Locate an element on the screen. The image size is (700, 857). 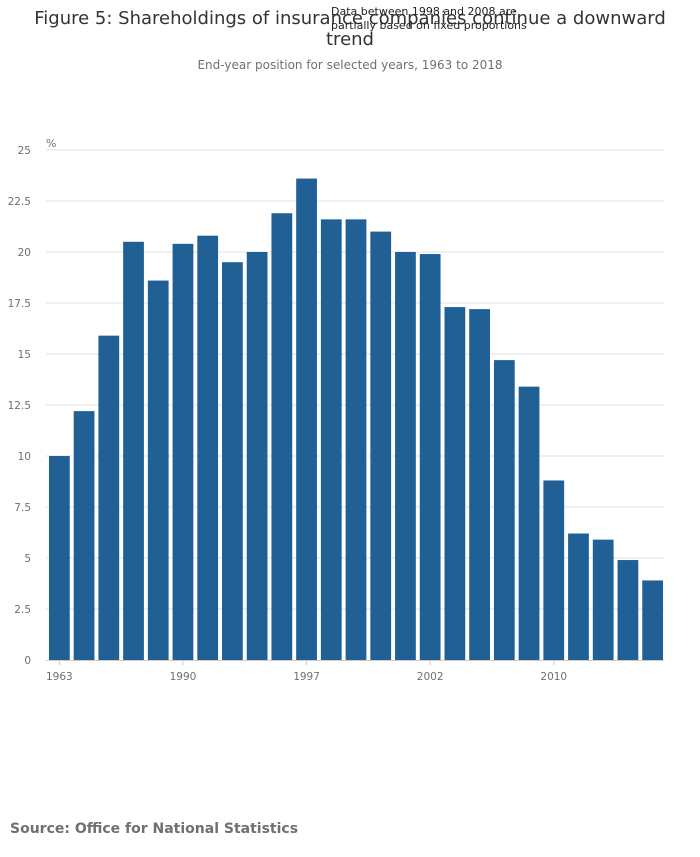
y-tick-label: 20 is located at coordinates (24, 253).